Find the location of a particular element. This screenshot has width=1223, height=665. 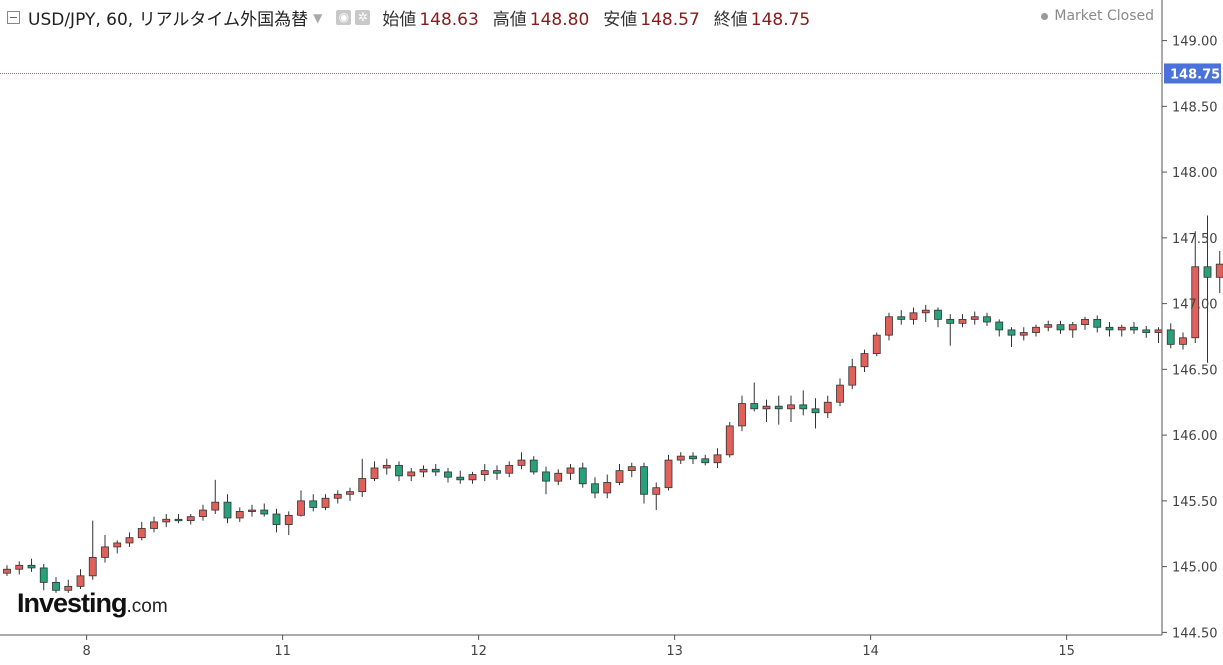

collapse-icon is located at coordinates (13, 17).